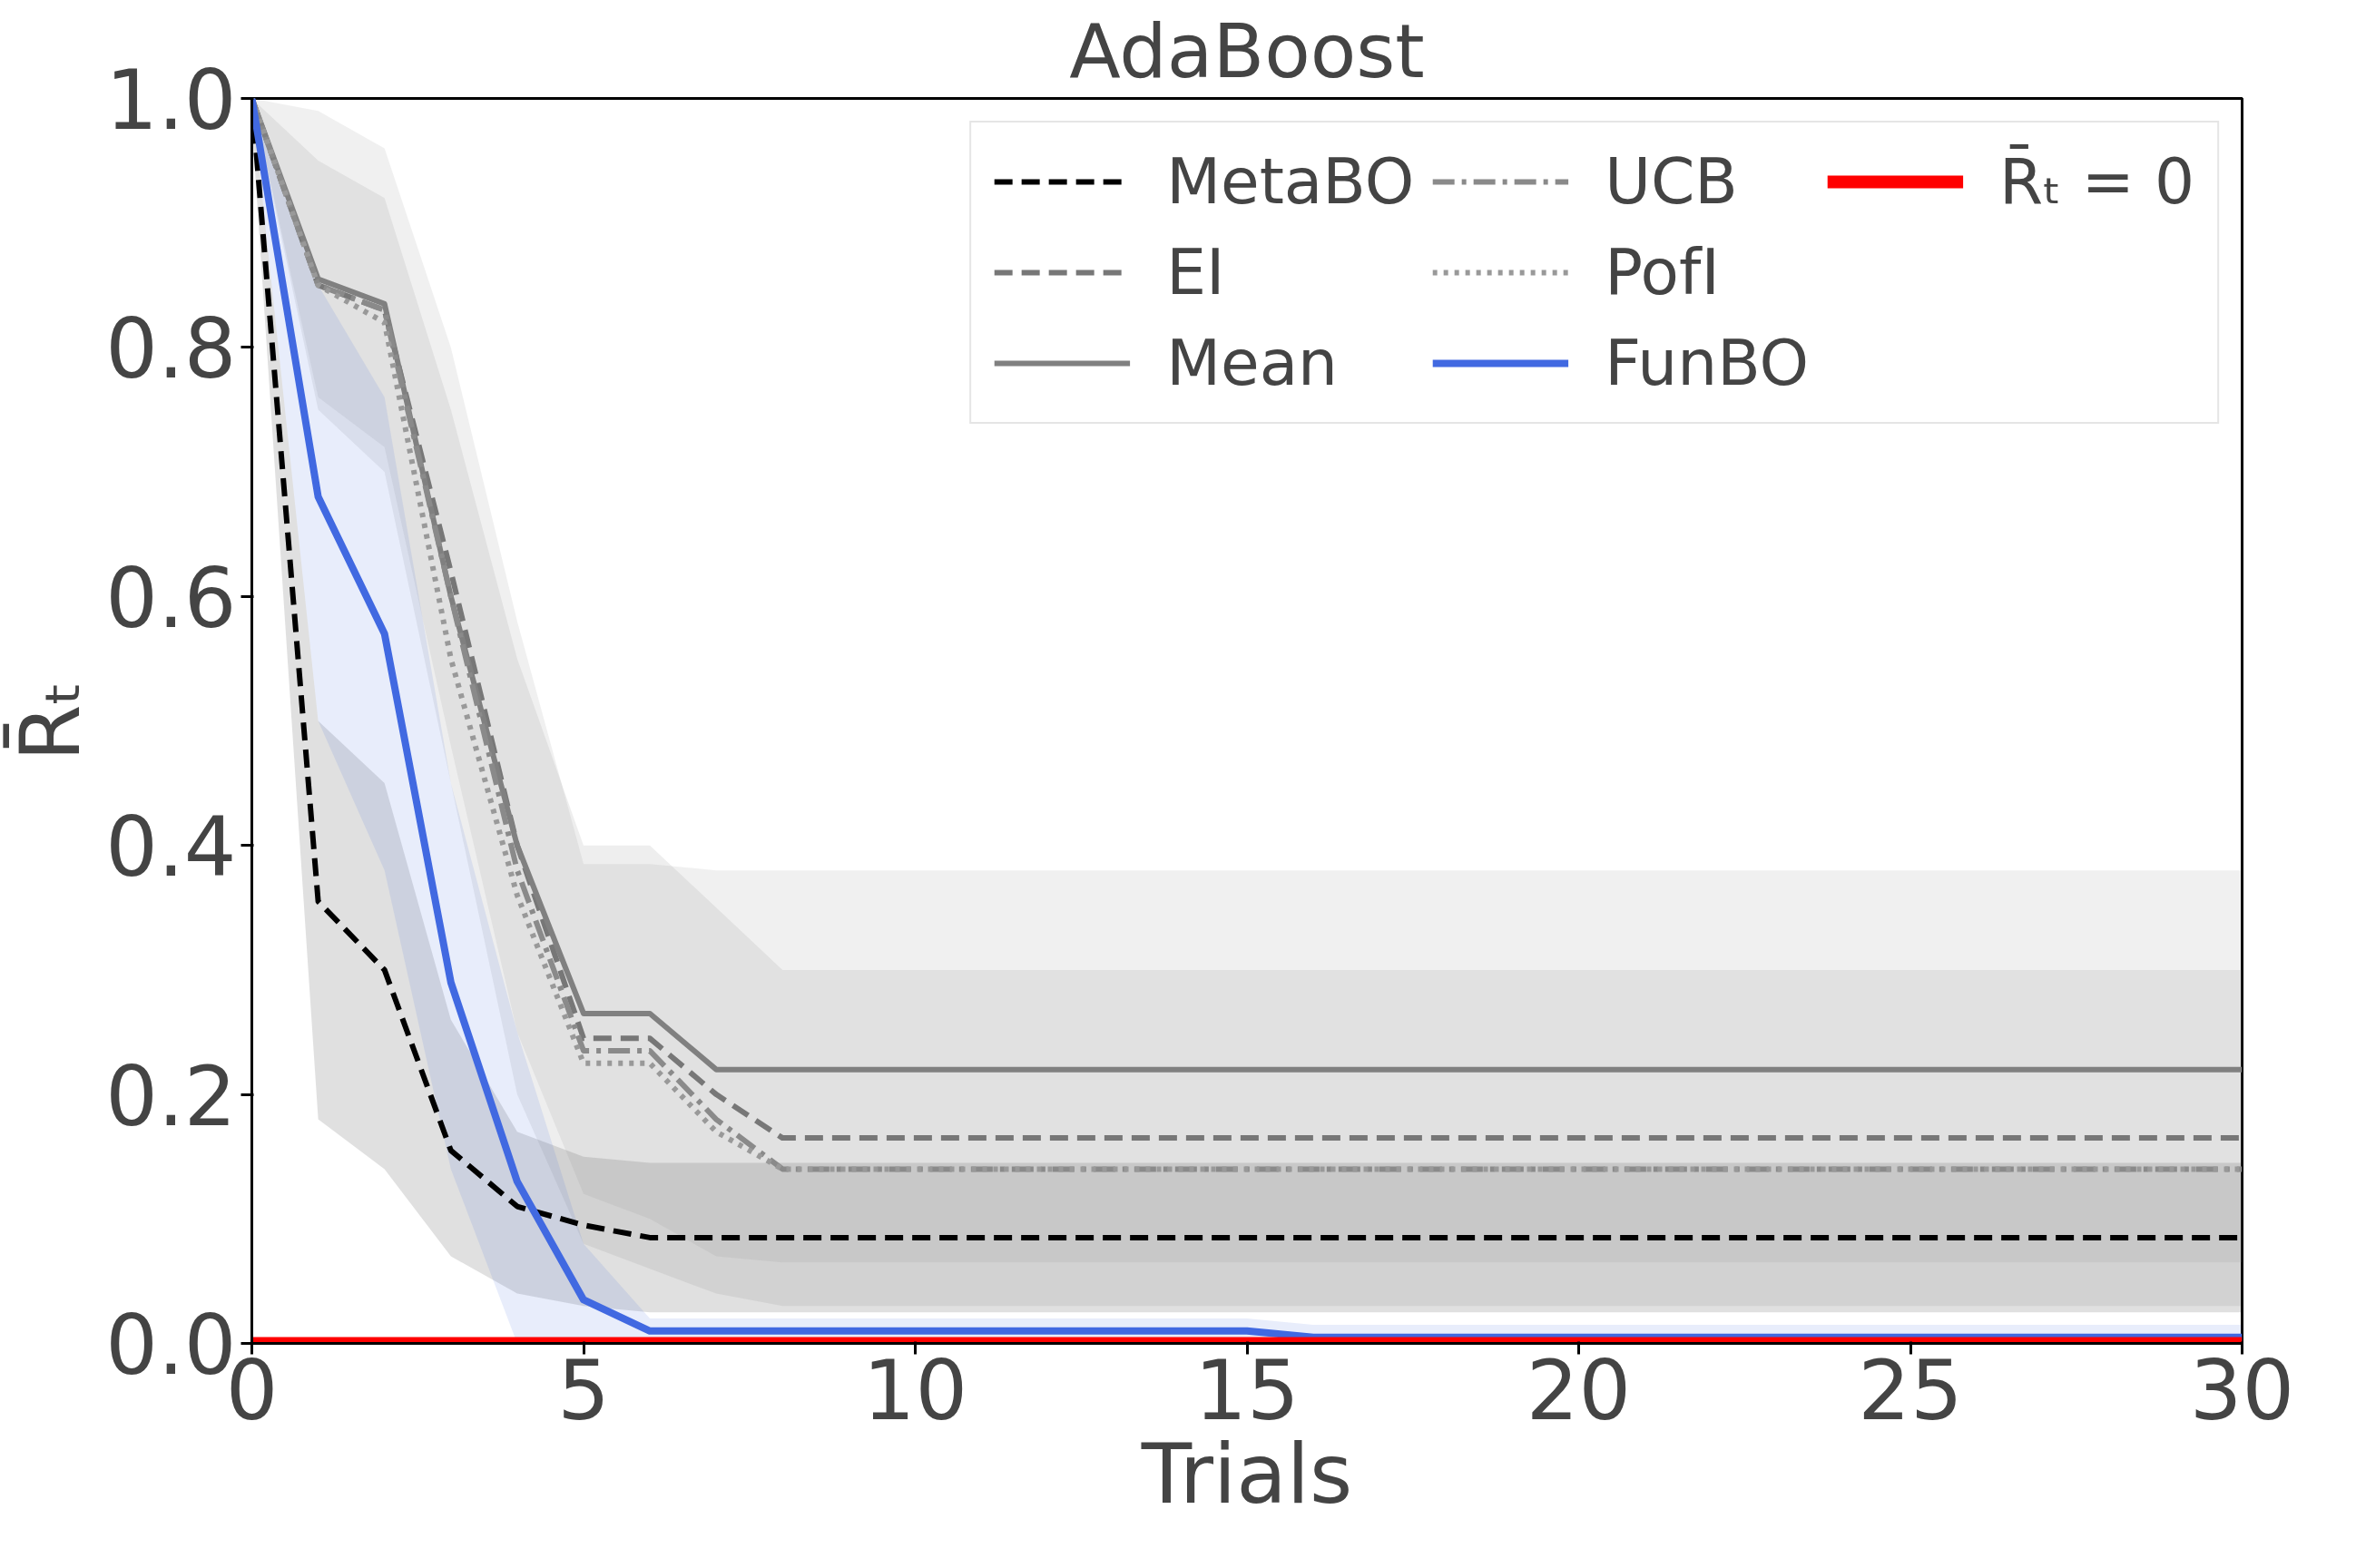  What do you see at coordinates (171, 349) in the screenshot?
I see `y-tick-label: 0.8` at bounding box center [171, 349].